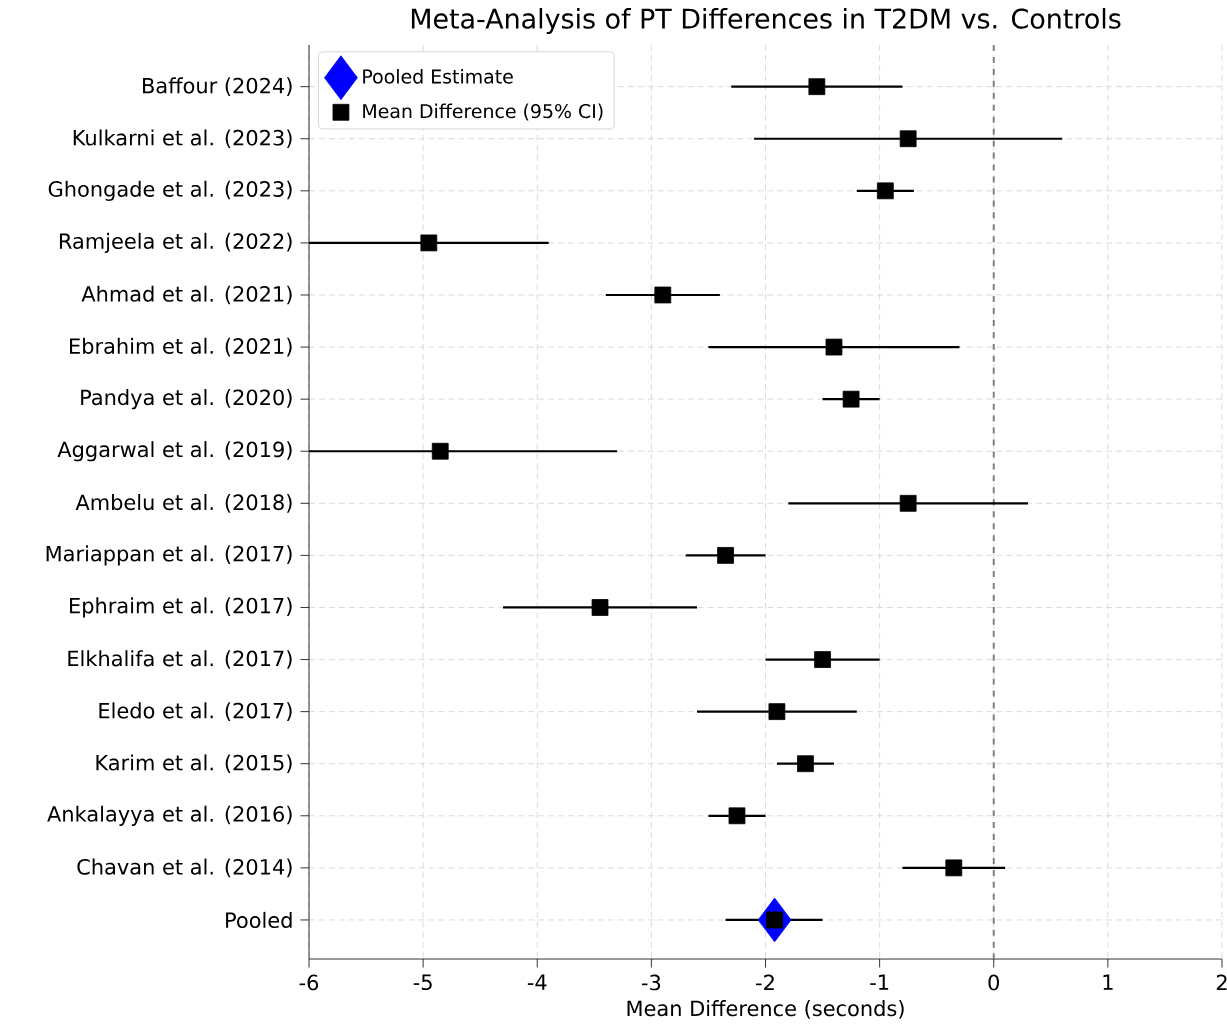 This screenshot has height=1035, width=1227. What do you see at coordinates (170, 190) in the screenshot?
I see `y-tick-label: Ghongade et al. (2023)` at bounding box center [170, 190].